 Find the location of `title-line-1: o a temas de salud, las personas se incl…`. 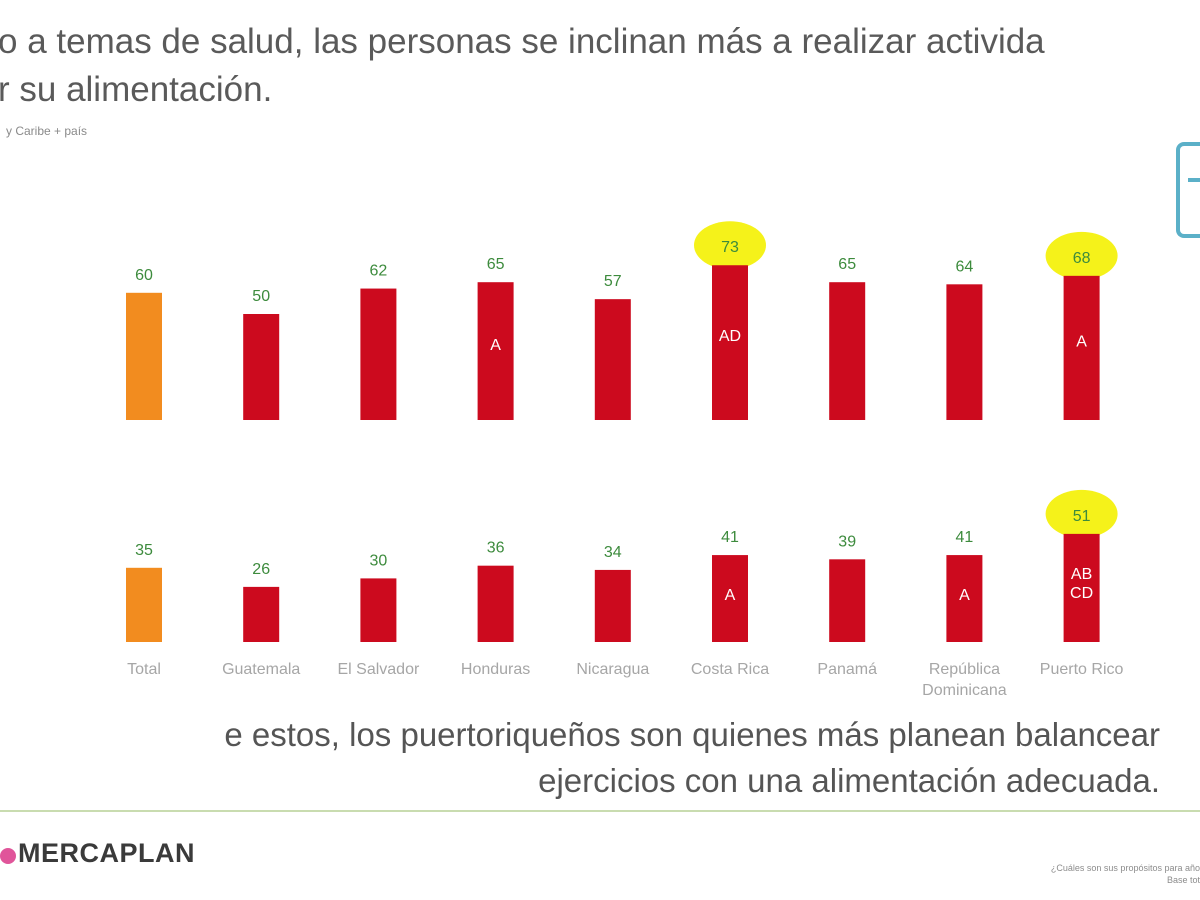

title-line-1: o a temas de salud, las personas se incl… is located at coordinates (522, 41).